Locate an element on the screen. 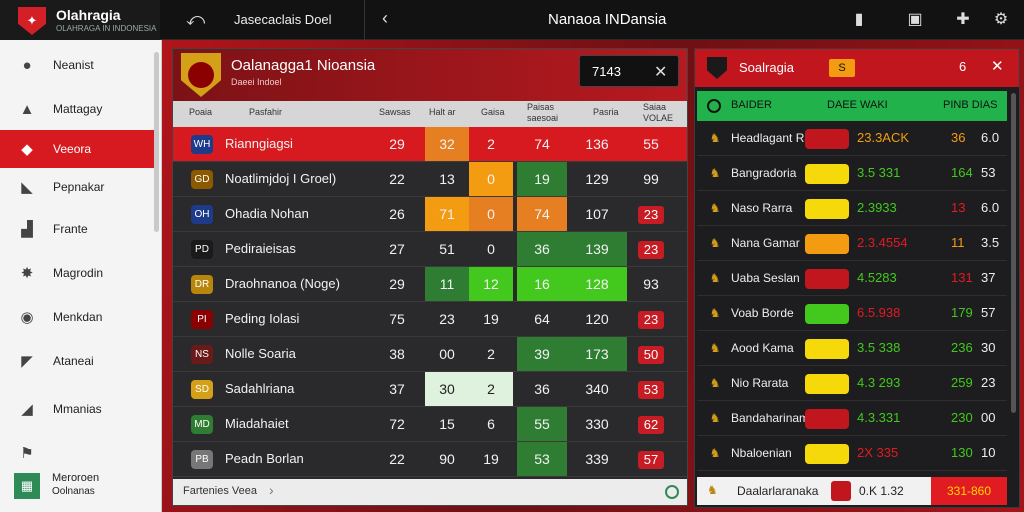  sidebar-item-9: ◢ Mmanias is located at coordinates (77, 409).